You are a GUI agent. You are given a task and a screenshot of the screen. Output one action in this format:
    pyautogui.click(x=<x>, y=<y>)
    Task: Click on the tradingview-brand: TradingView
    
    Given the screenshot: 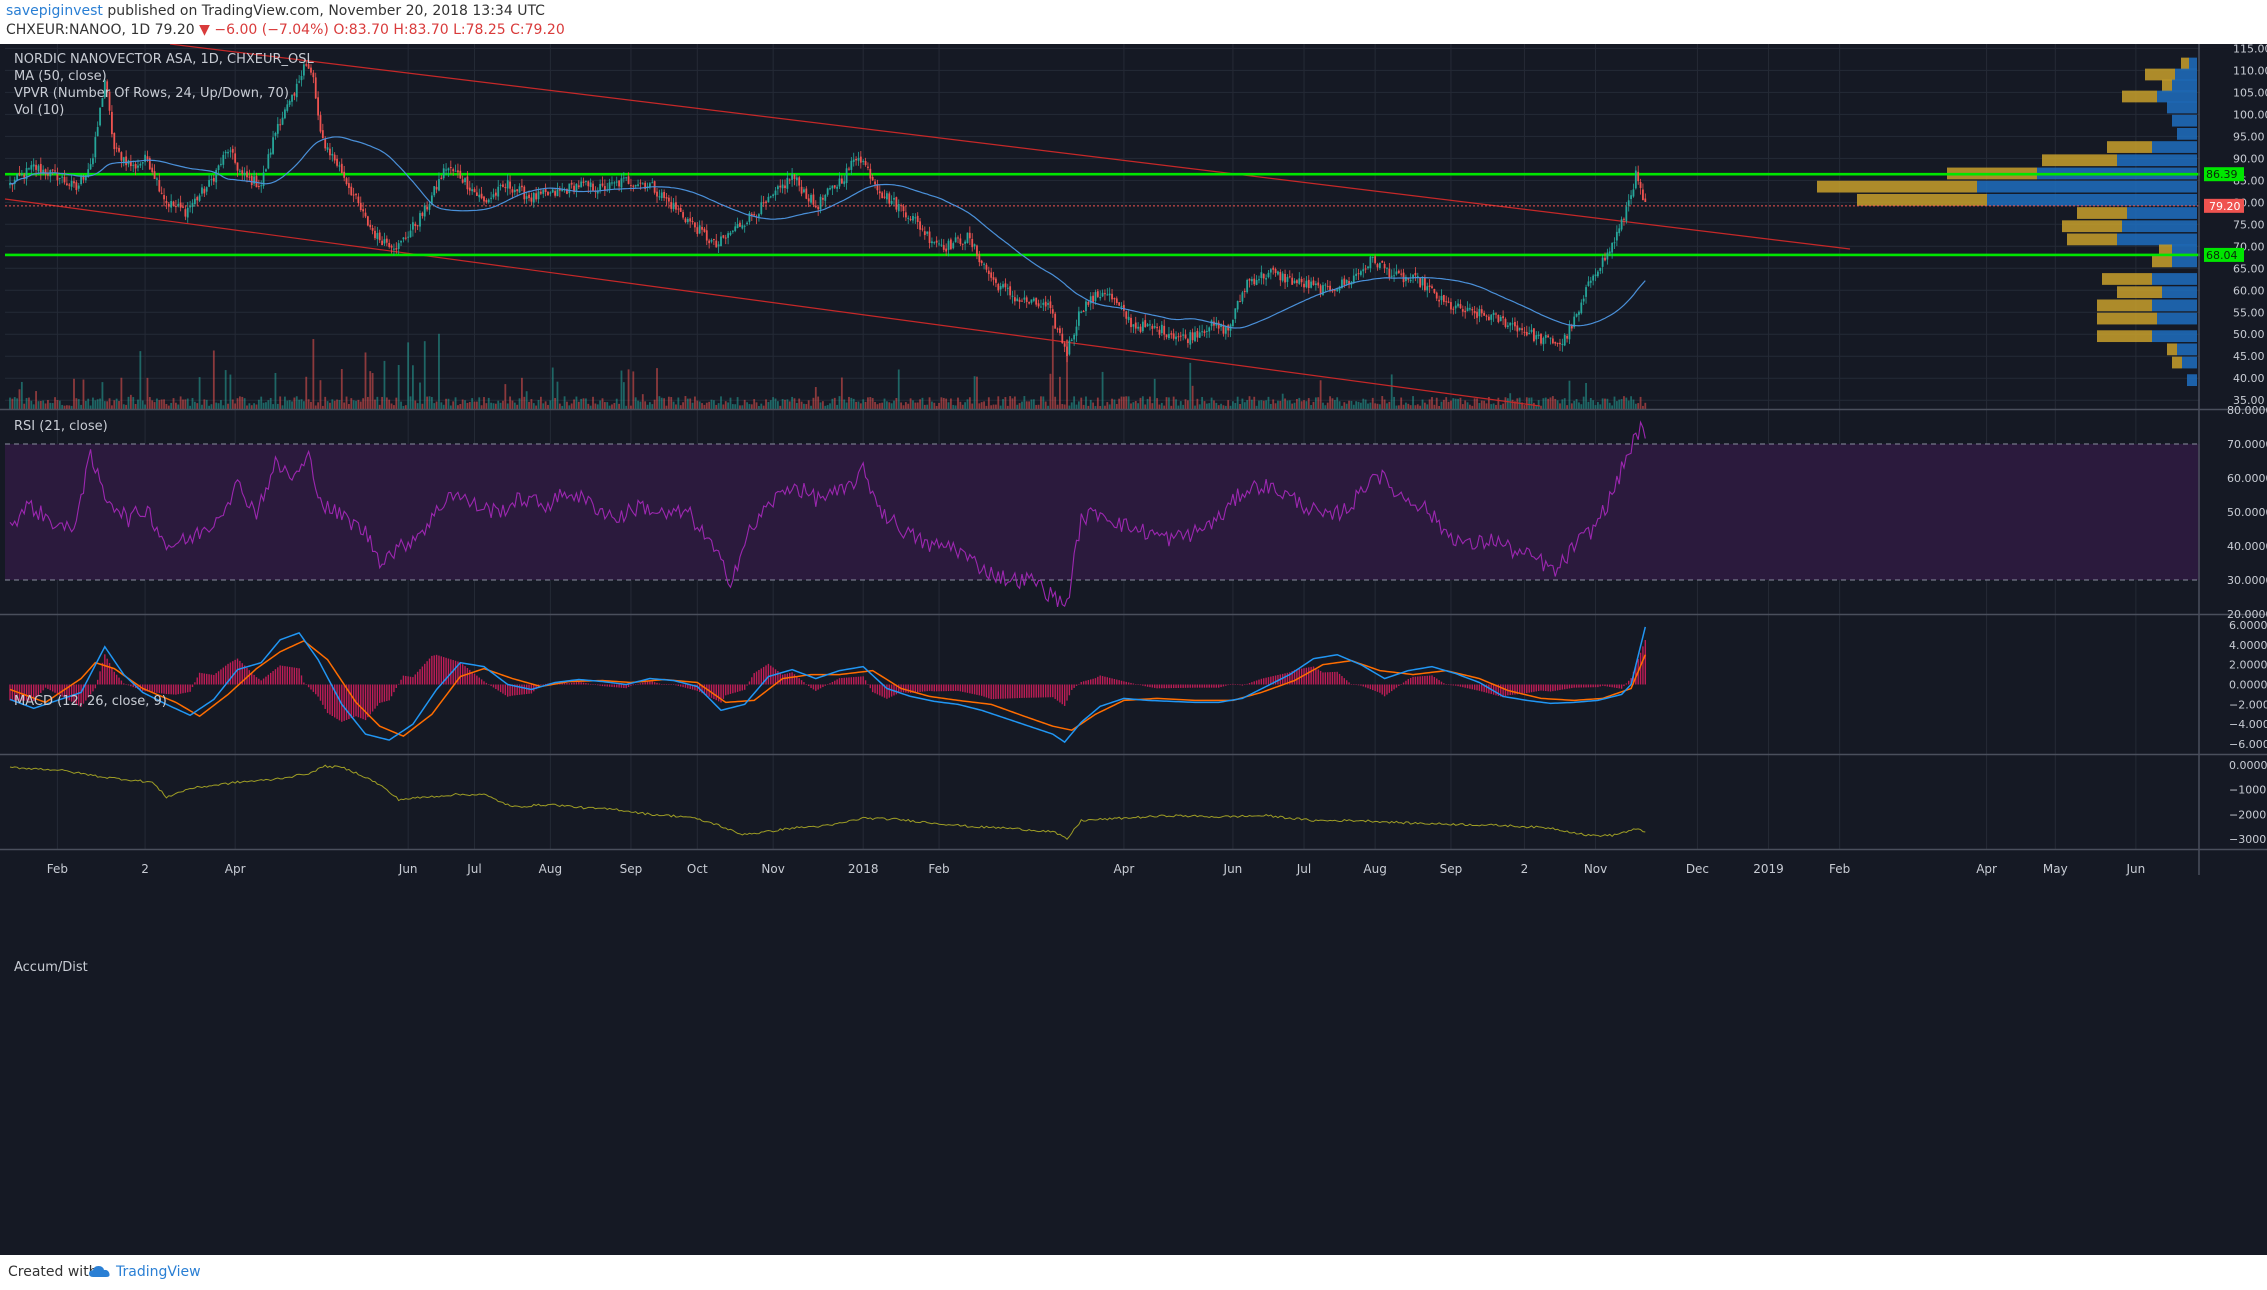 What is the action you would take?
    pyautogui.click(x=158, y=1272)
    